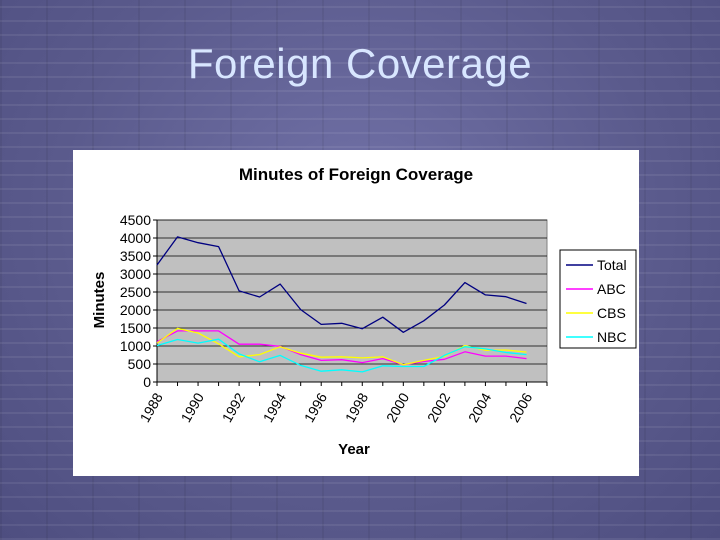 This screenshot has height=540, width=720. What do you see at coordinates (611, 289) in the screenshot?
I see `legend-label-abc: ABC` at bounding box center [611, 289].